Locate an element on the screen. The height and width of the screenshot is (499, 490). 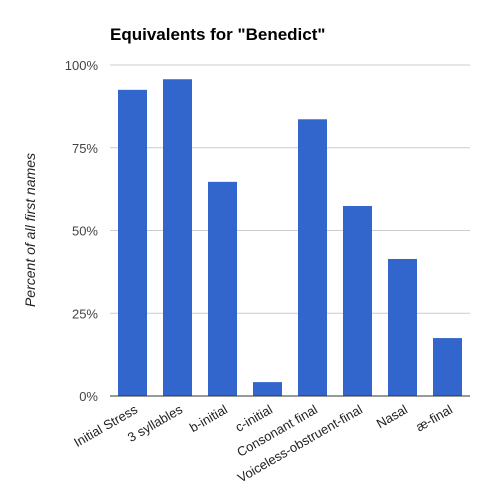
y-axis-label: Percent of all first names is located at coordinates (30, 230).